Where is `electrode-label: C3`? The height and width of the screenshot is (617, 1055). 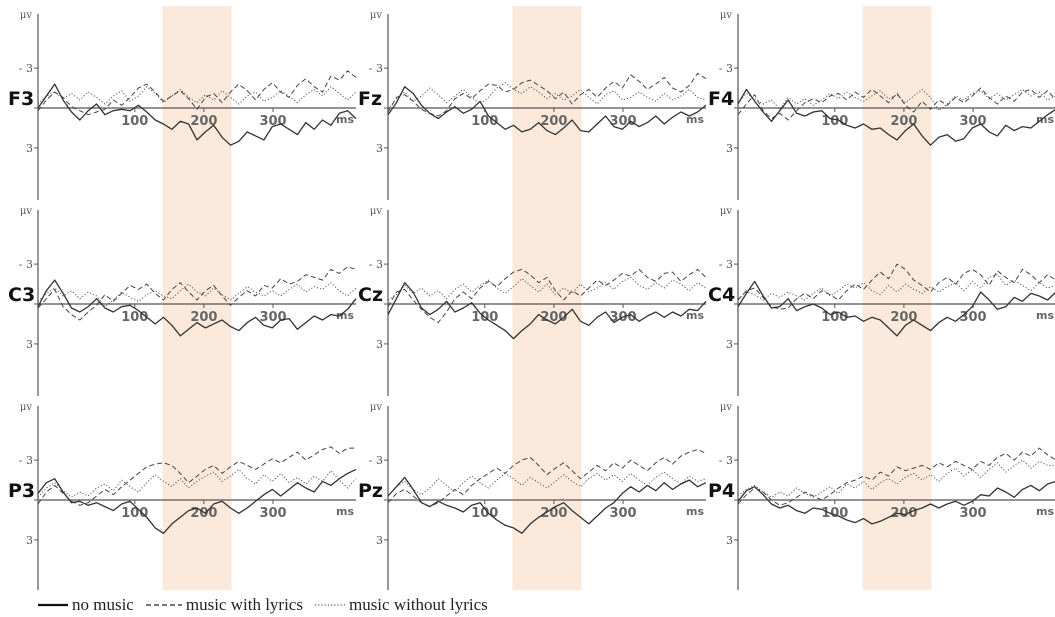 electrode-label: C3 is located at coordinates (21, 295).